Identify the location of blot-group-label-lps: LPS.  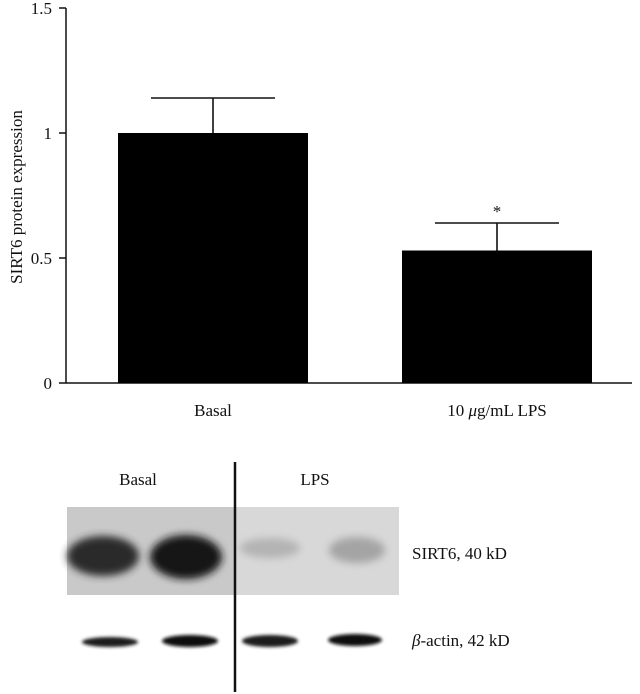
(314, 479).